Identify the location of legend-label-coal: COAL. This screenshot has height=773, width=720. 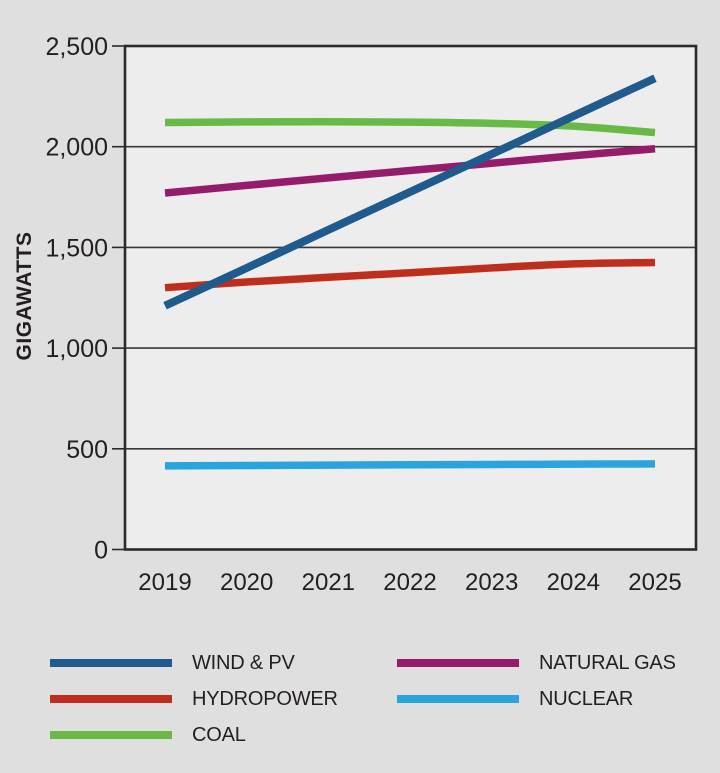
(219, 734).